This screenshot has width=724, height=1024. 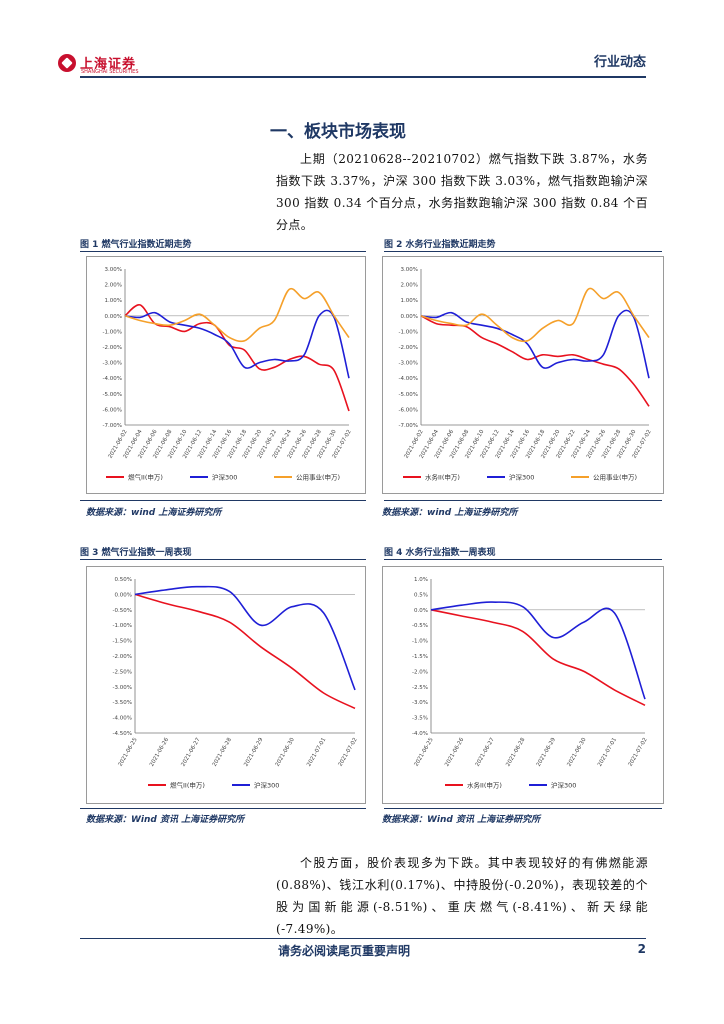 I want to click on fig1-ytick-label: -3.00%, so click(x=112, y=364).